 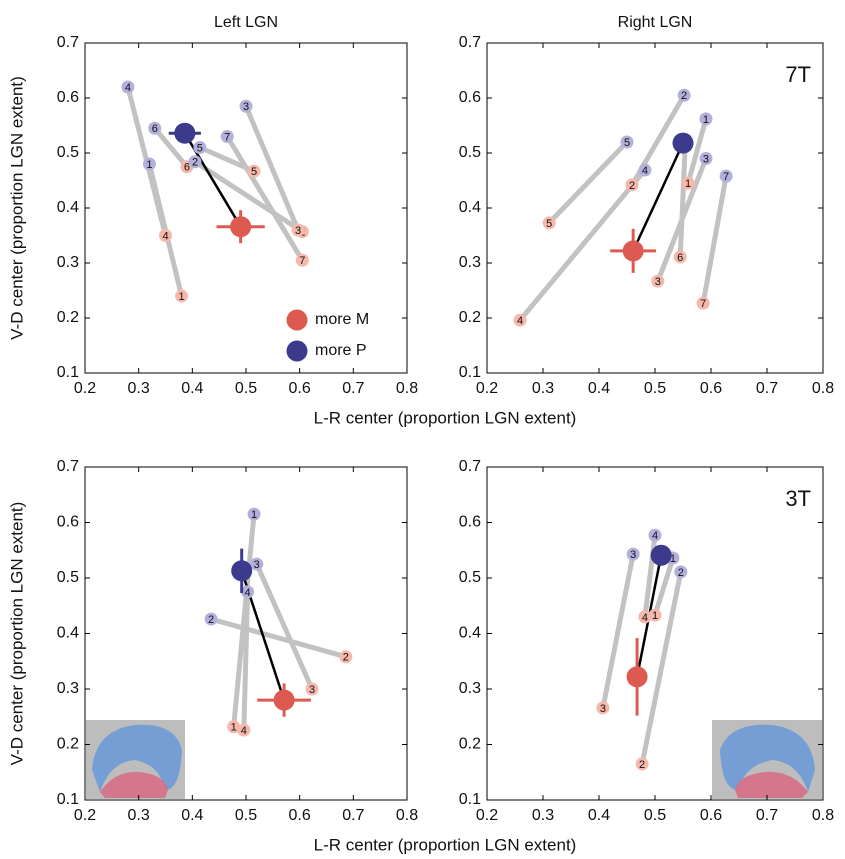 What do you see at coordinates (68, 522) in the screenshot?
I see `y-tick-label: 0.6` at bounding box center [68, 522].